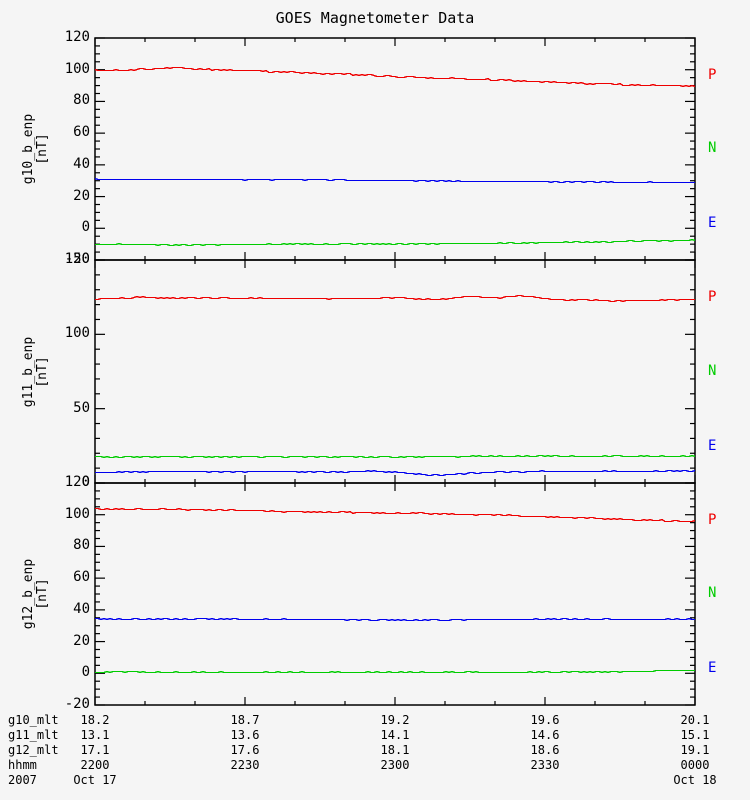 The height and width of the screenshot is (800, 750). Describe the element at coordinates (695, 750) in the screenshot. I see `footer-value: 19.1` at that location.